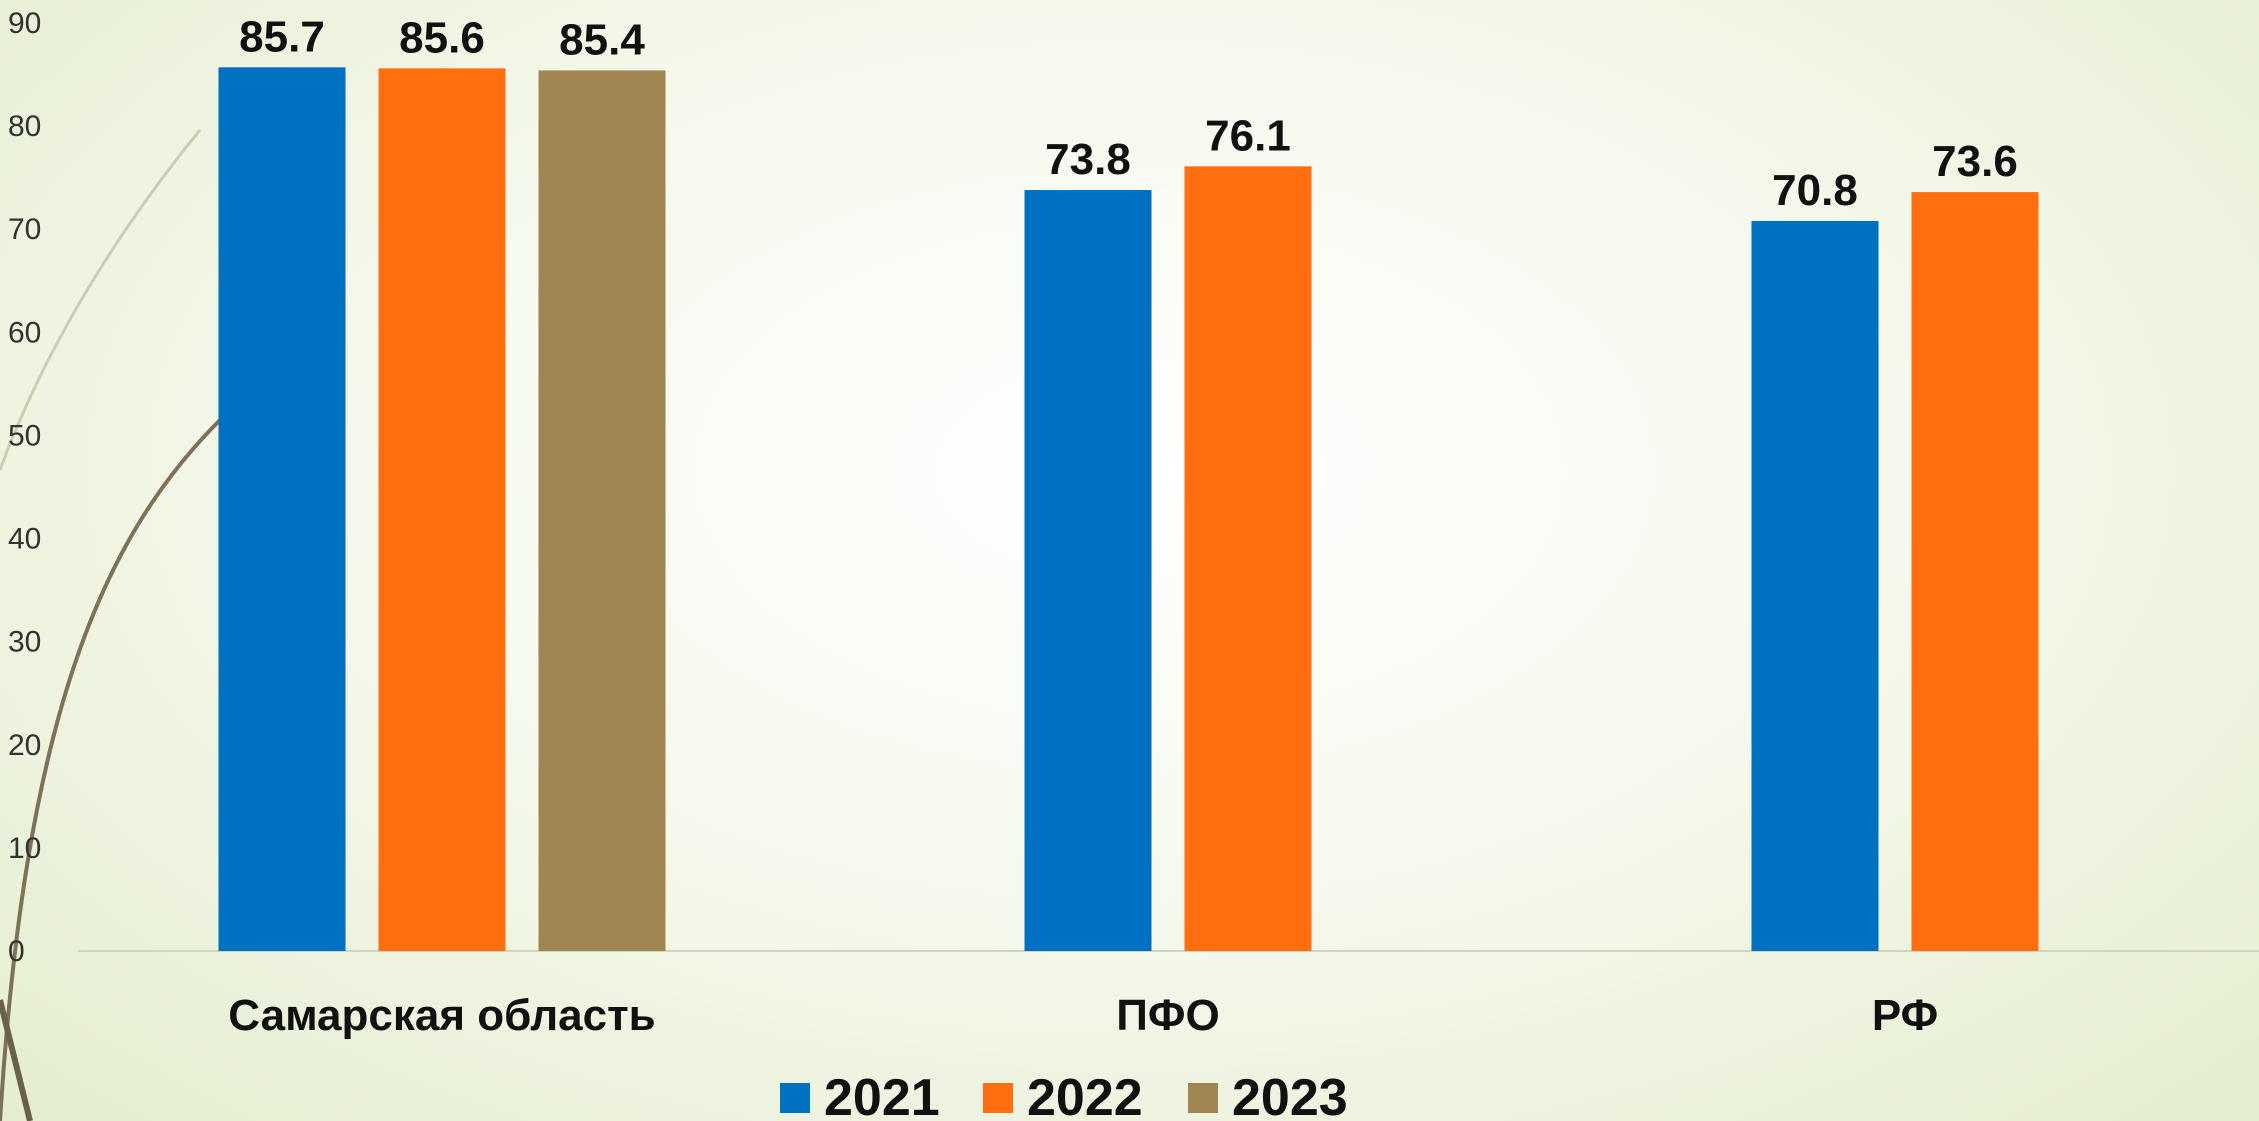 Image resolution: width=2259 pixels, height=1121 pixels. What do you see at coordinates (1815, 190) in the screenshot?
I see `data-label: 70.8` at bounding box center [1815, 190].